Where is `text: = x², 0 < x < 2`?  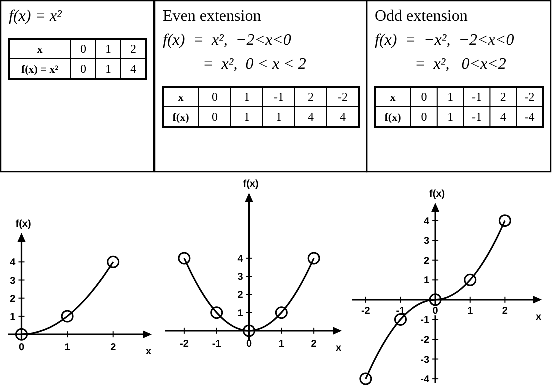 text: = x², 0 < x < 2 is located at coordinates (254, 64).